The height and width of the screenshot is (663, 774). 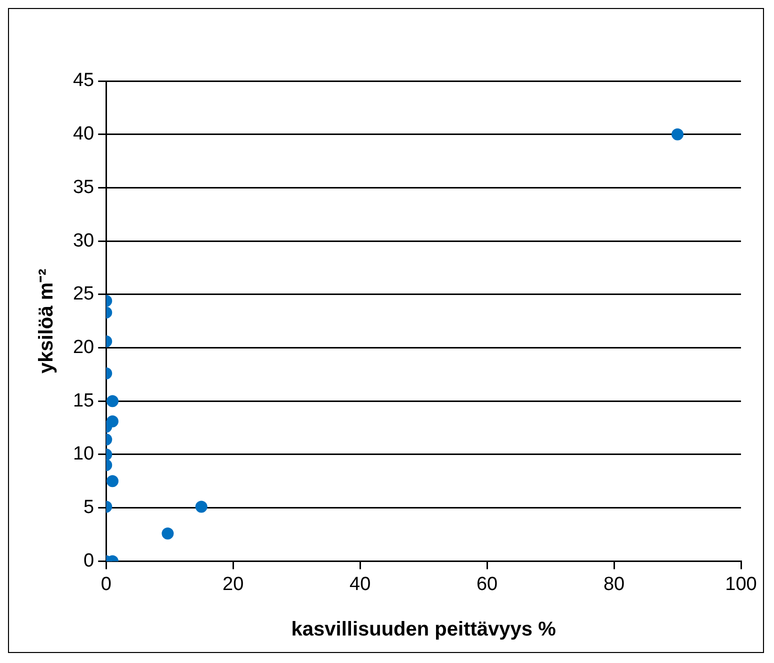 What do you see at coordinates (83, 81) in the screenshot?
I see `y-tick-label: 45` at bounding box center [83, 81].